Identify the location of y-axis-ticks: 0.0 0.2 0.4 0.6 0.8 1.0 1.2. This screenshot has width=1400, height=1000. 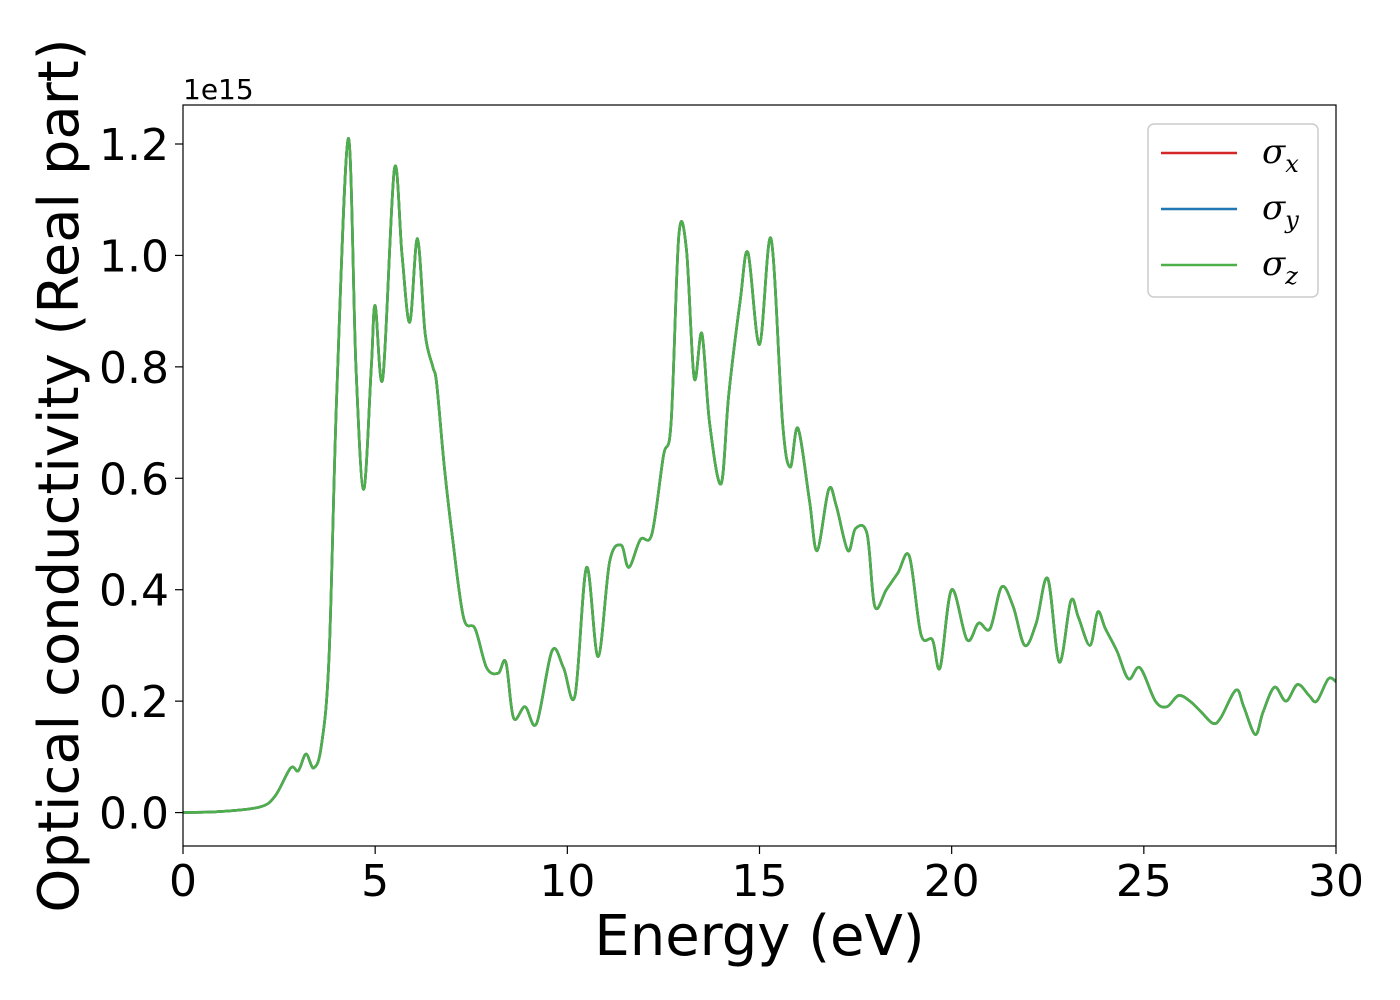
(141, 480).